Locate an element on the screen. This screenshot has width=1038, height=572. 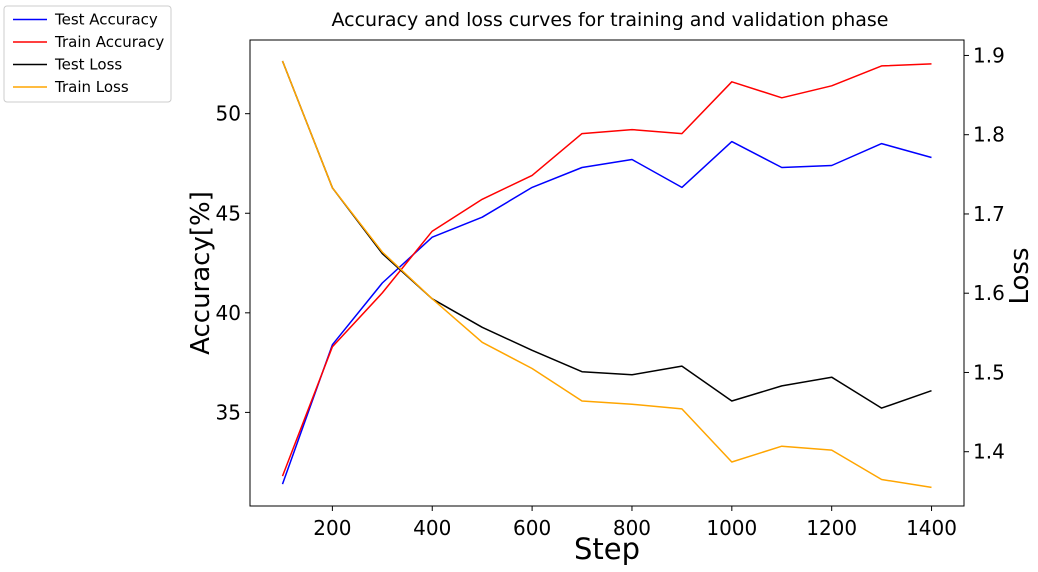
right-y-axis-ticks: 1.4 1.5 1.6 1.7 1.8 1.9 is located at coordinates (984, 253).